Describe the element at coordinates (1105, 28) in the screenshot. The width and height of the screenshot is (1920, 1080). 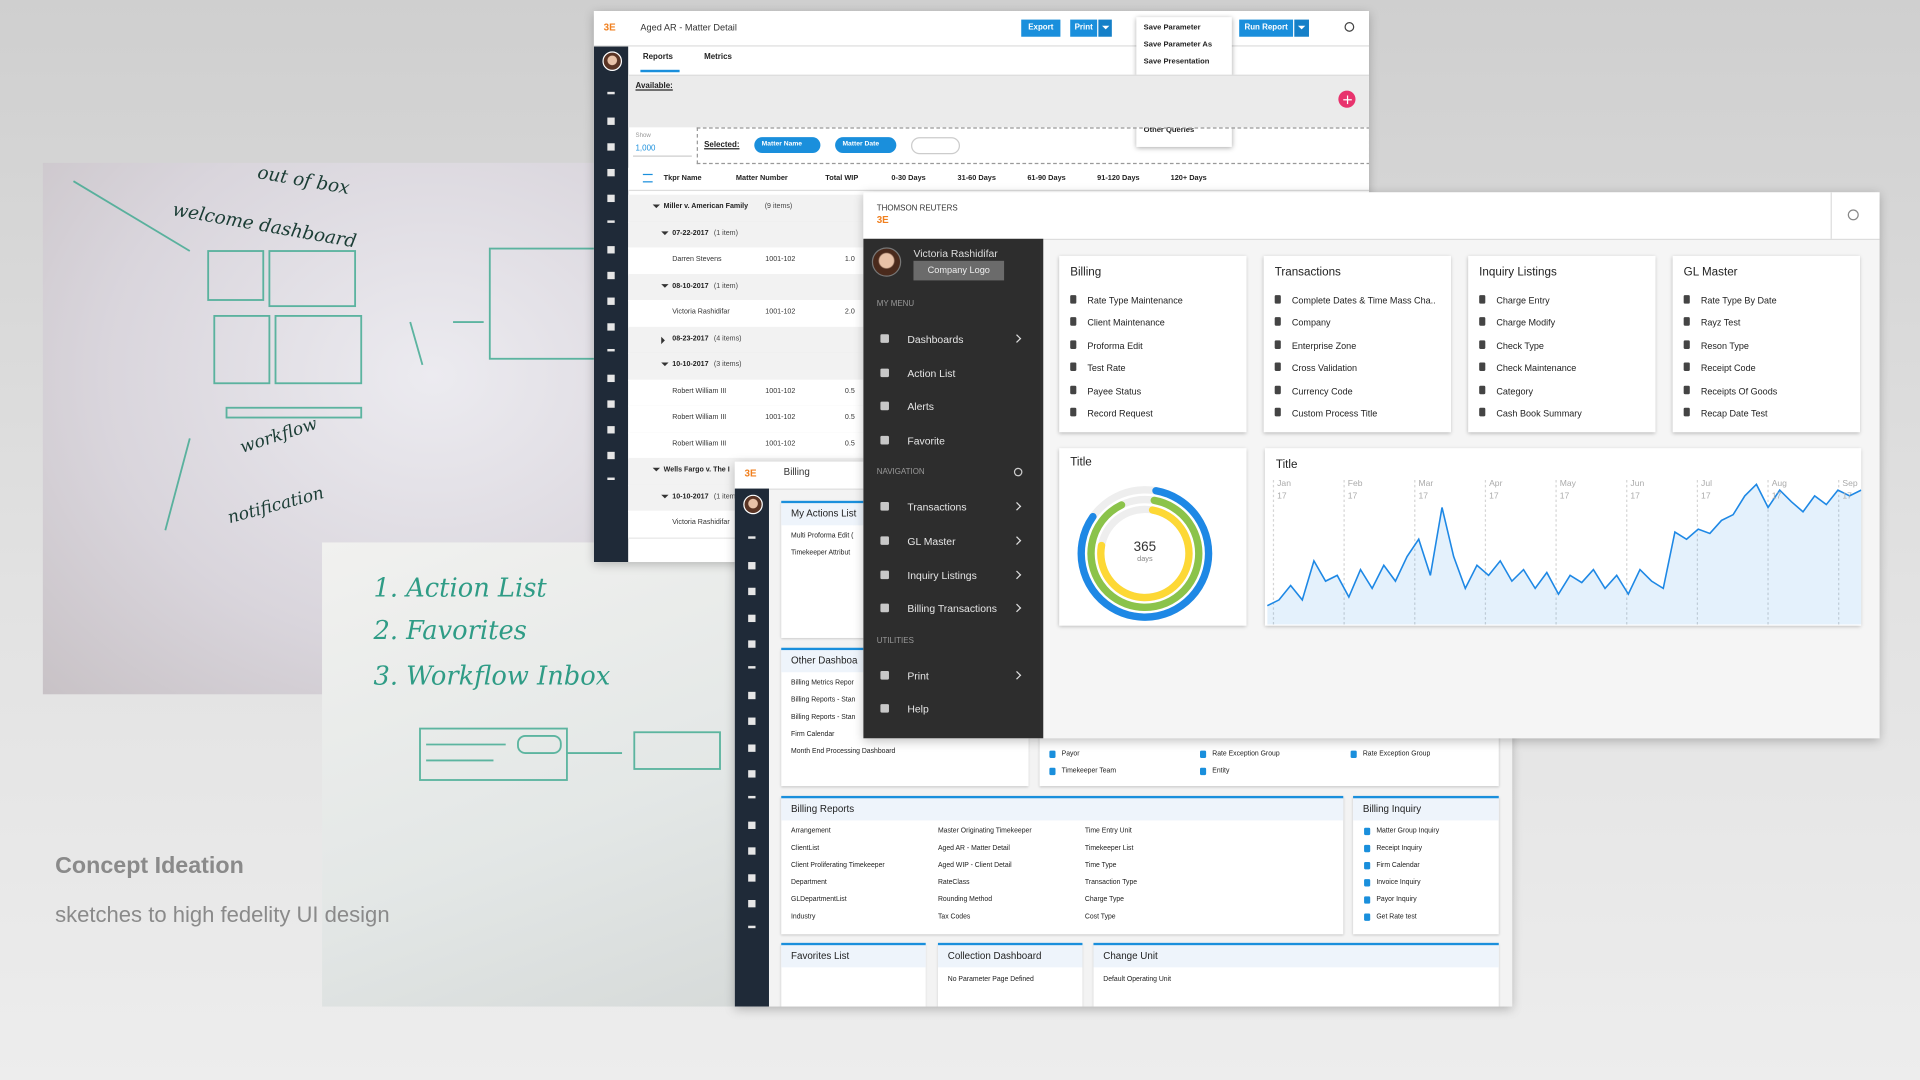
I see `print-dropdown` at that location.